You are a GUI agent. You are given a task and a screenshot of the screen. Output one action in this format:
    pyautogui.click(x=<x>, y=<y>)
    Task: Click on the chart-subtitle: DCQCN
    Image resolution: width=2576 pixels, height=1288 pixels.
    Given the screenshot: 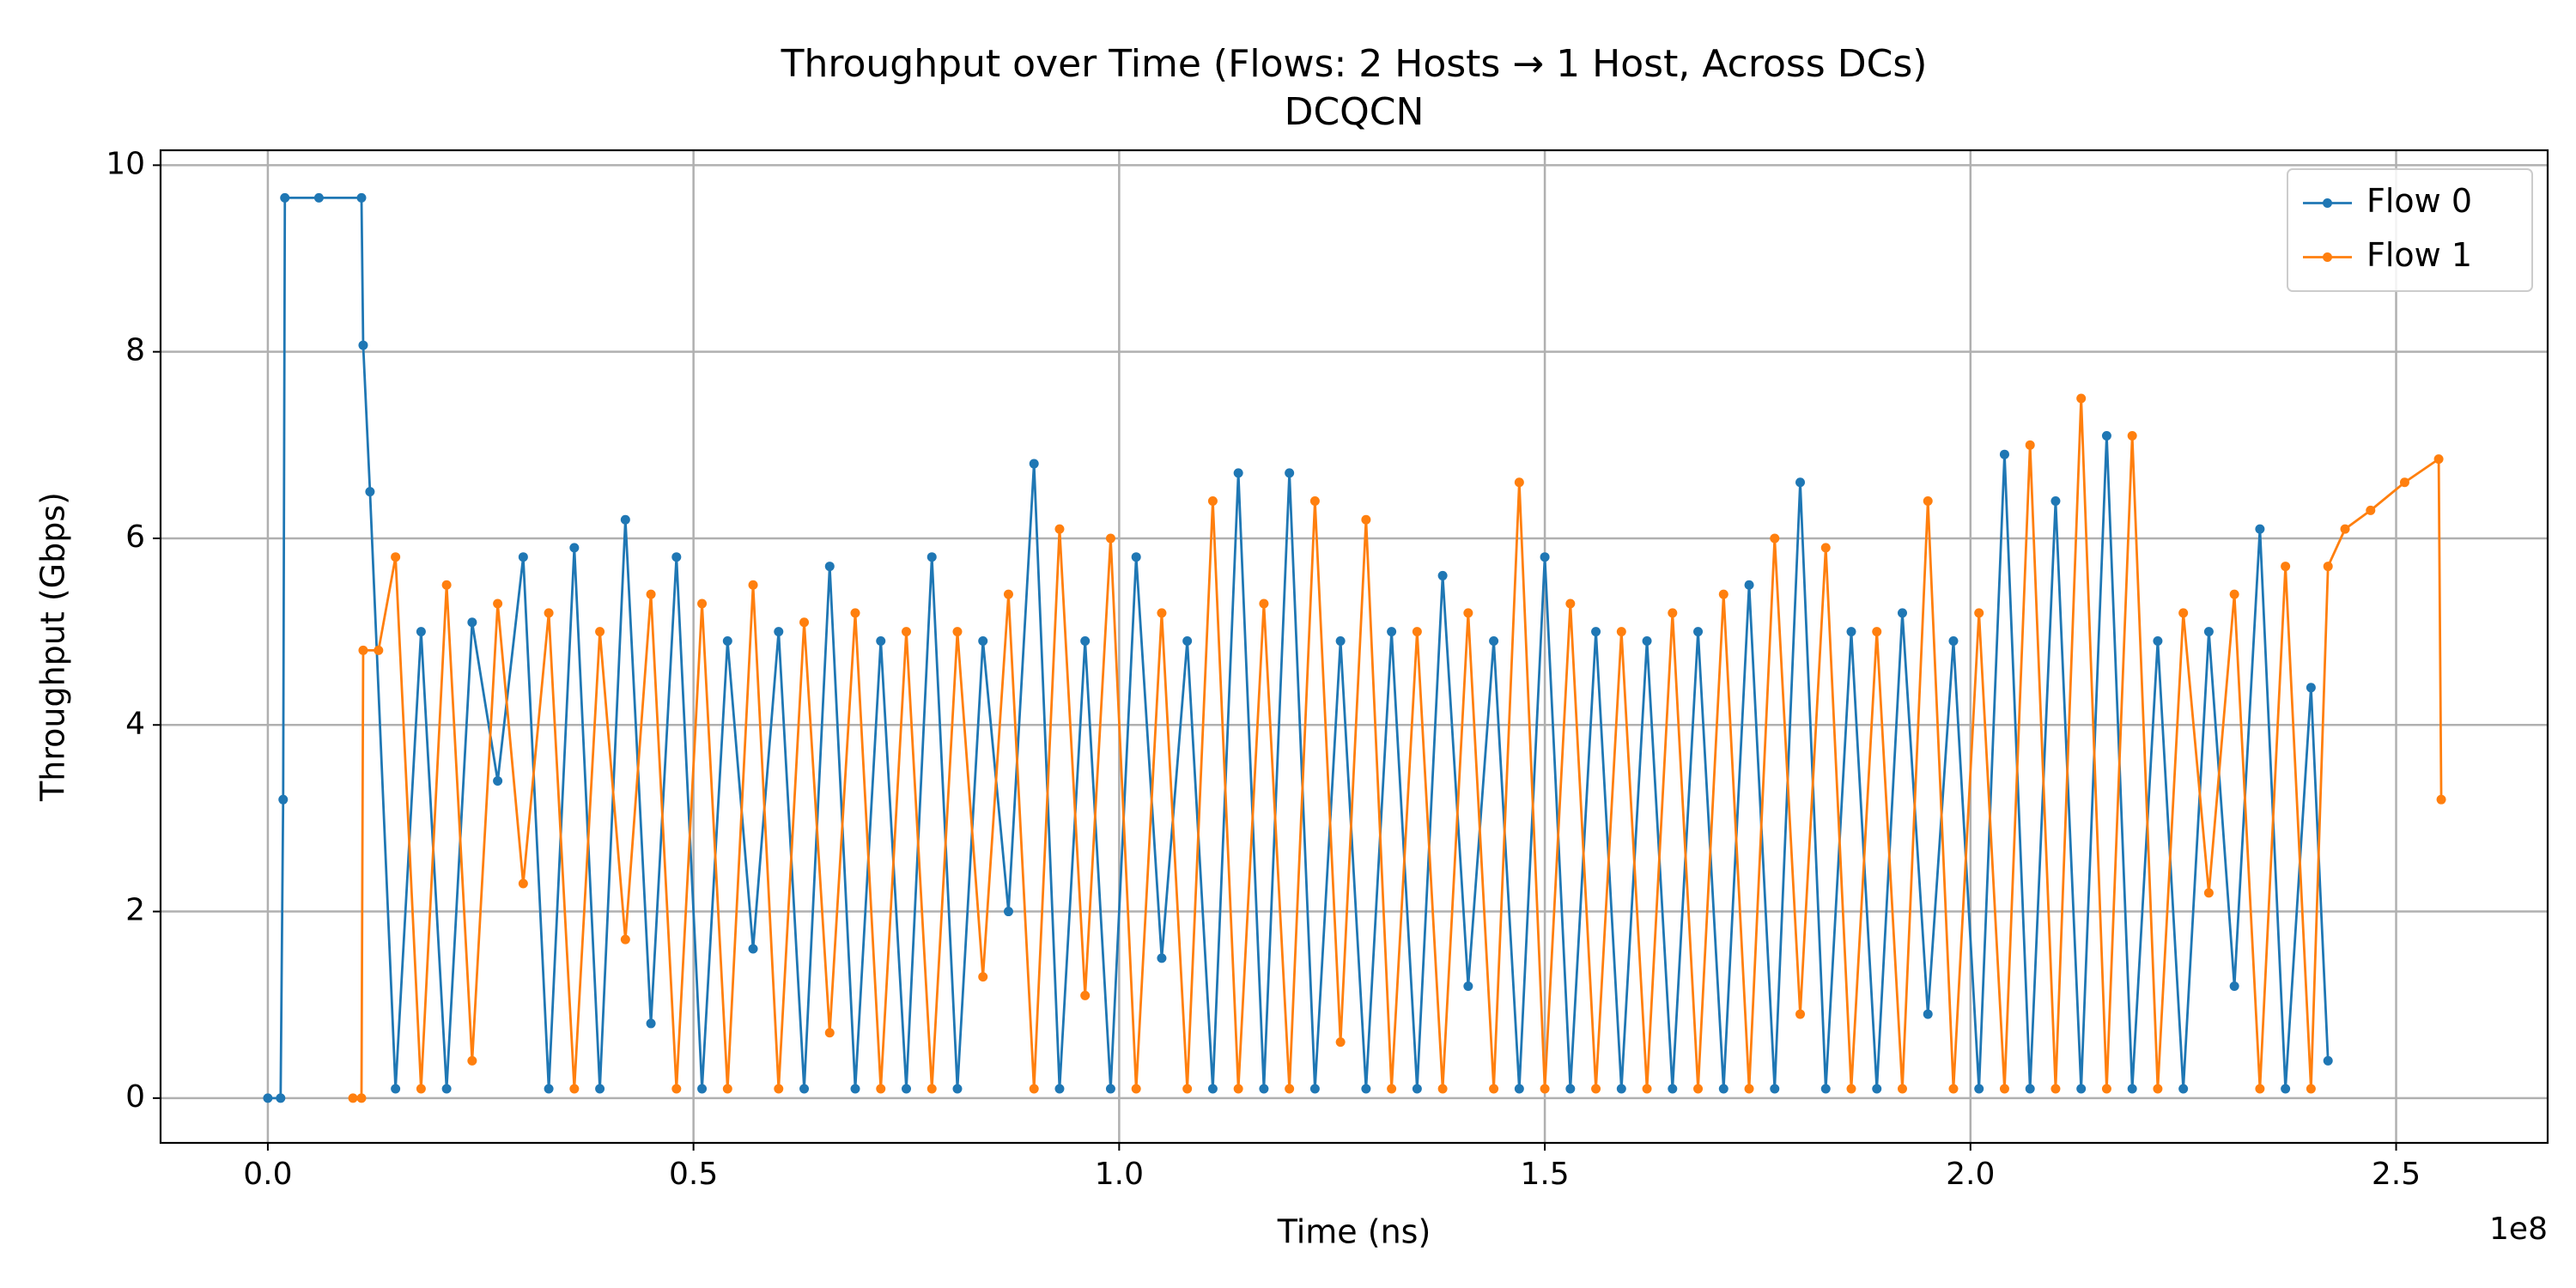 What is the action you would take?
    pyautogui.click(x=1355, y=112)
    